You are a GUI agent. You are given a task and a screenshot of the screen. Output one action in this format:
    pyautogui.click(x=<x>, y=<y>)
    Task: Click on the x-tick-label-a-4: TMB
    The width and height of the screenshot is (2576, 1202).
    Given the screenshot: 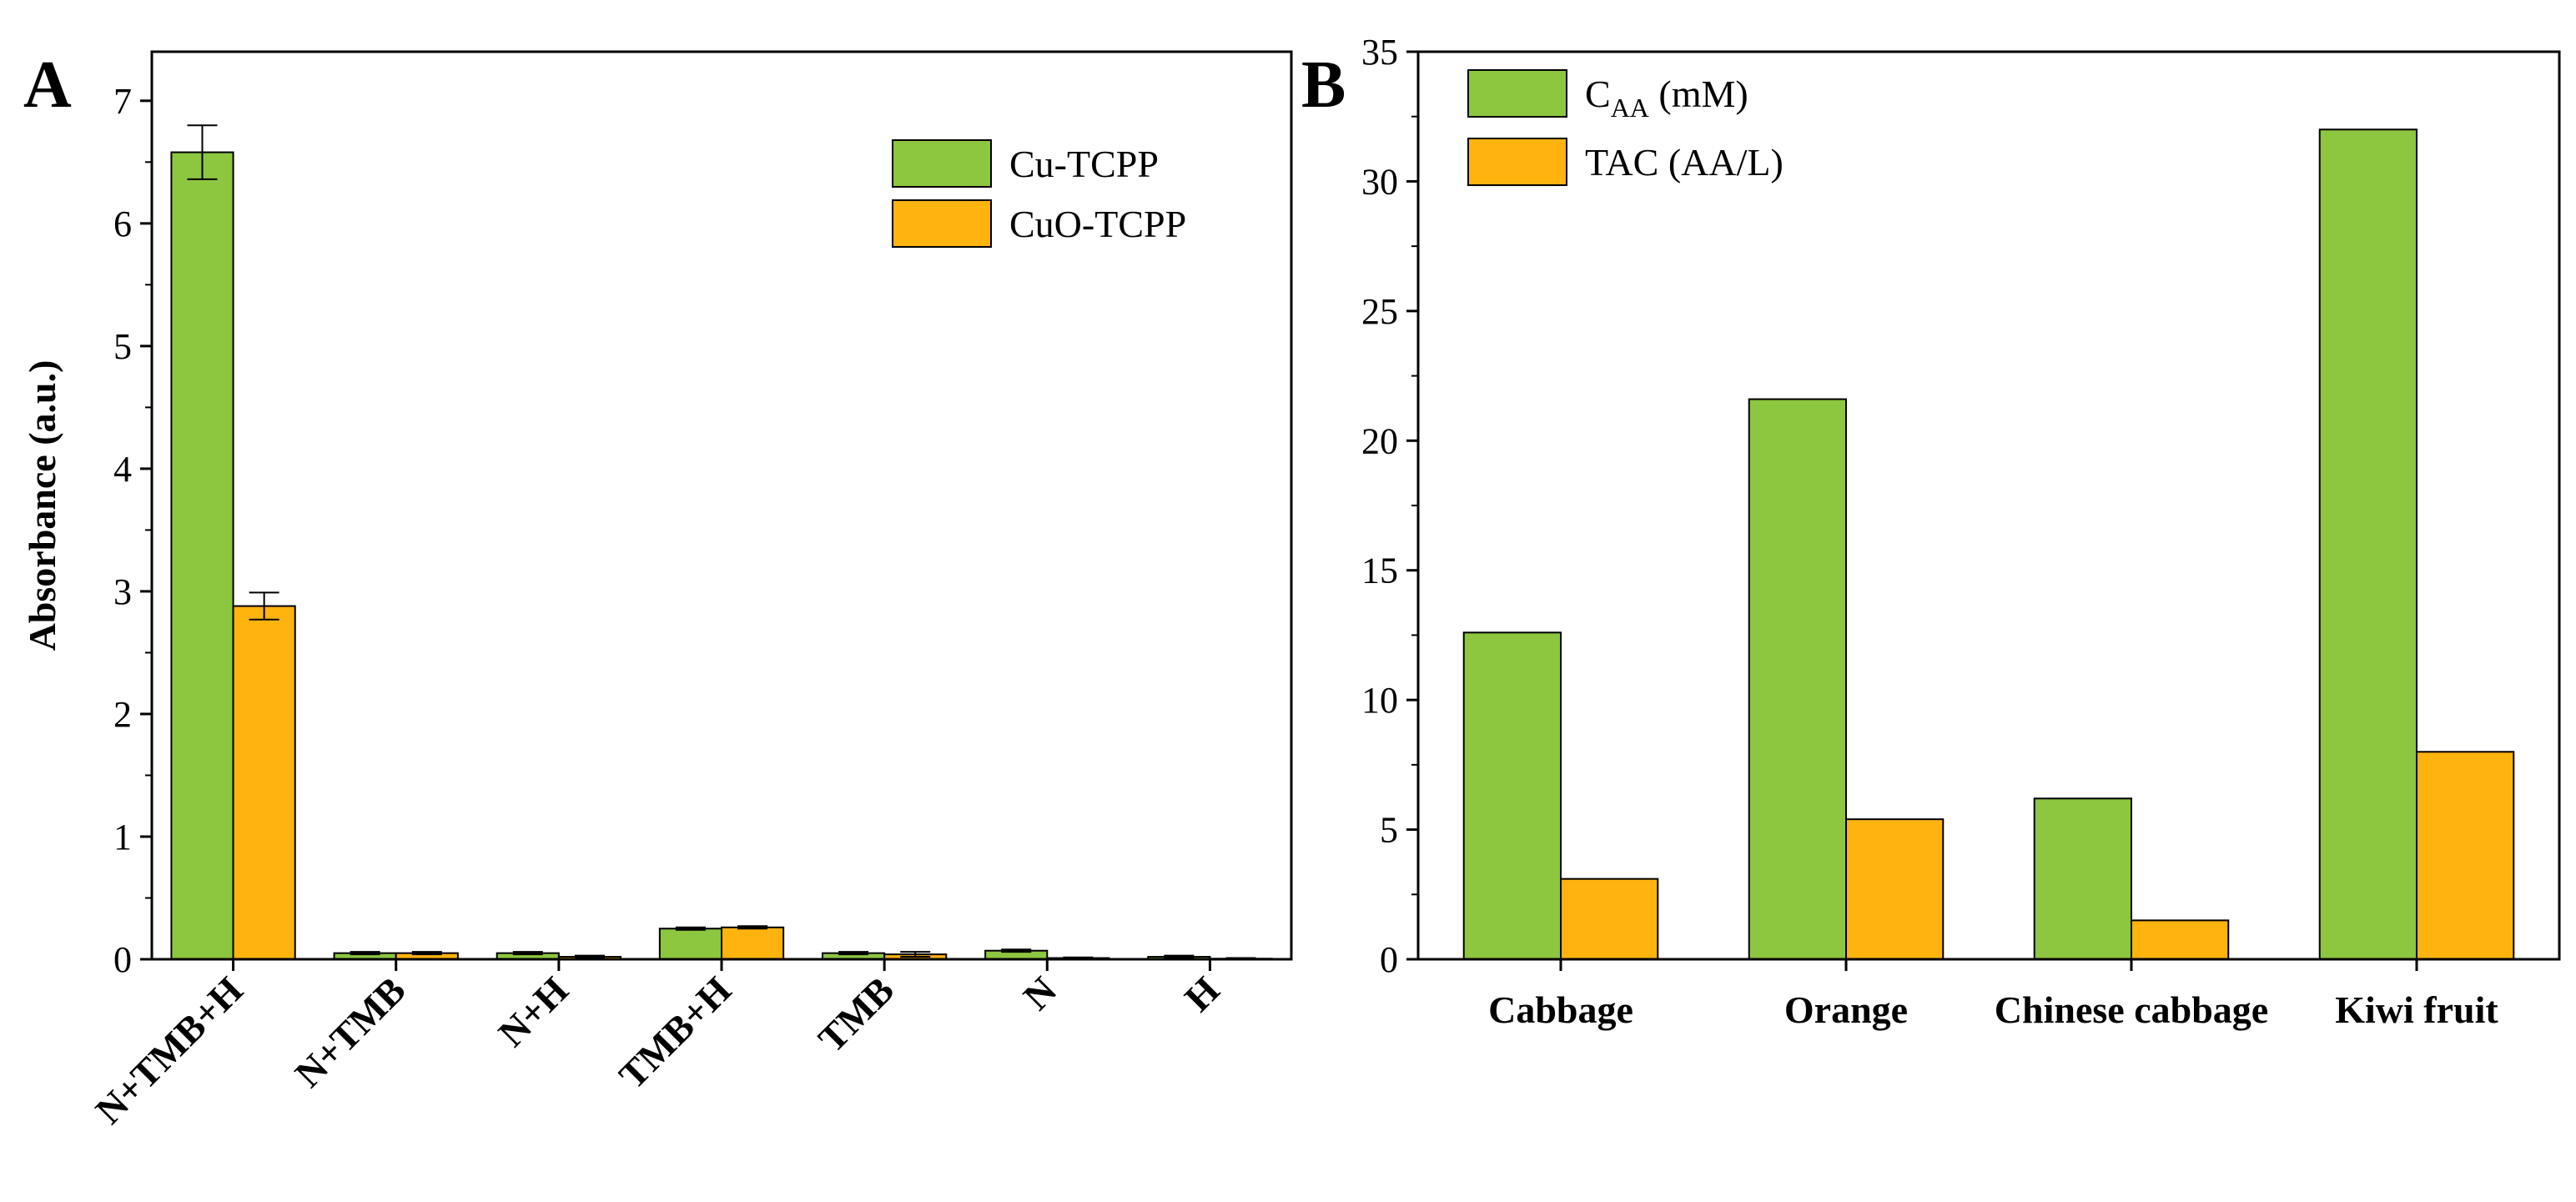 What is the action you would take?
    pyautogui.click(x=856, y=1014)
    